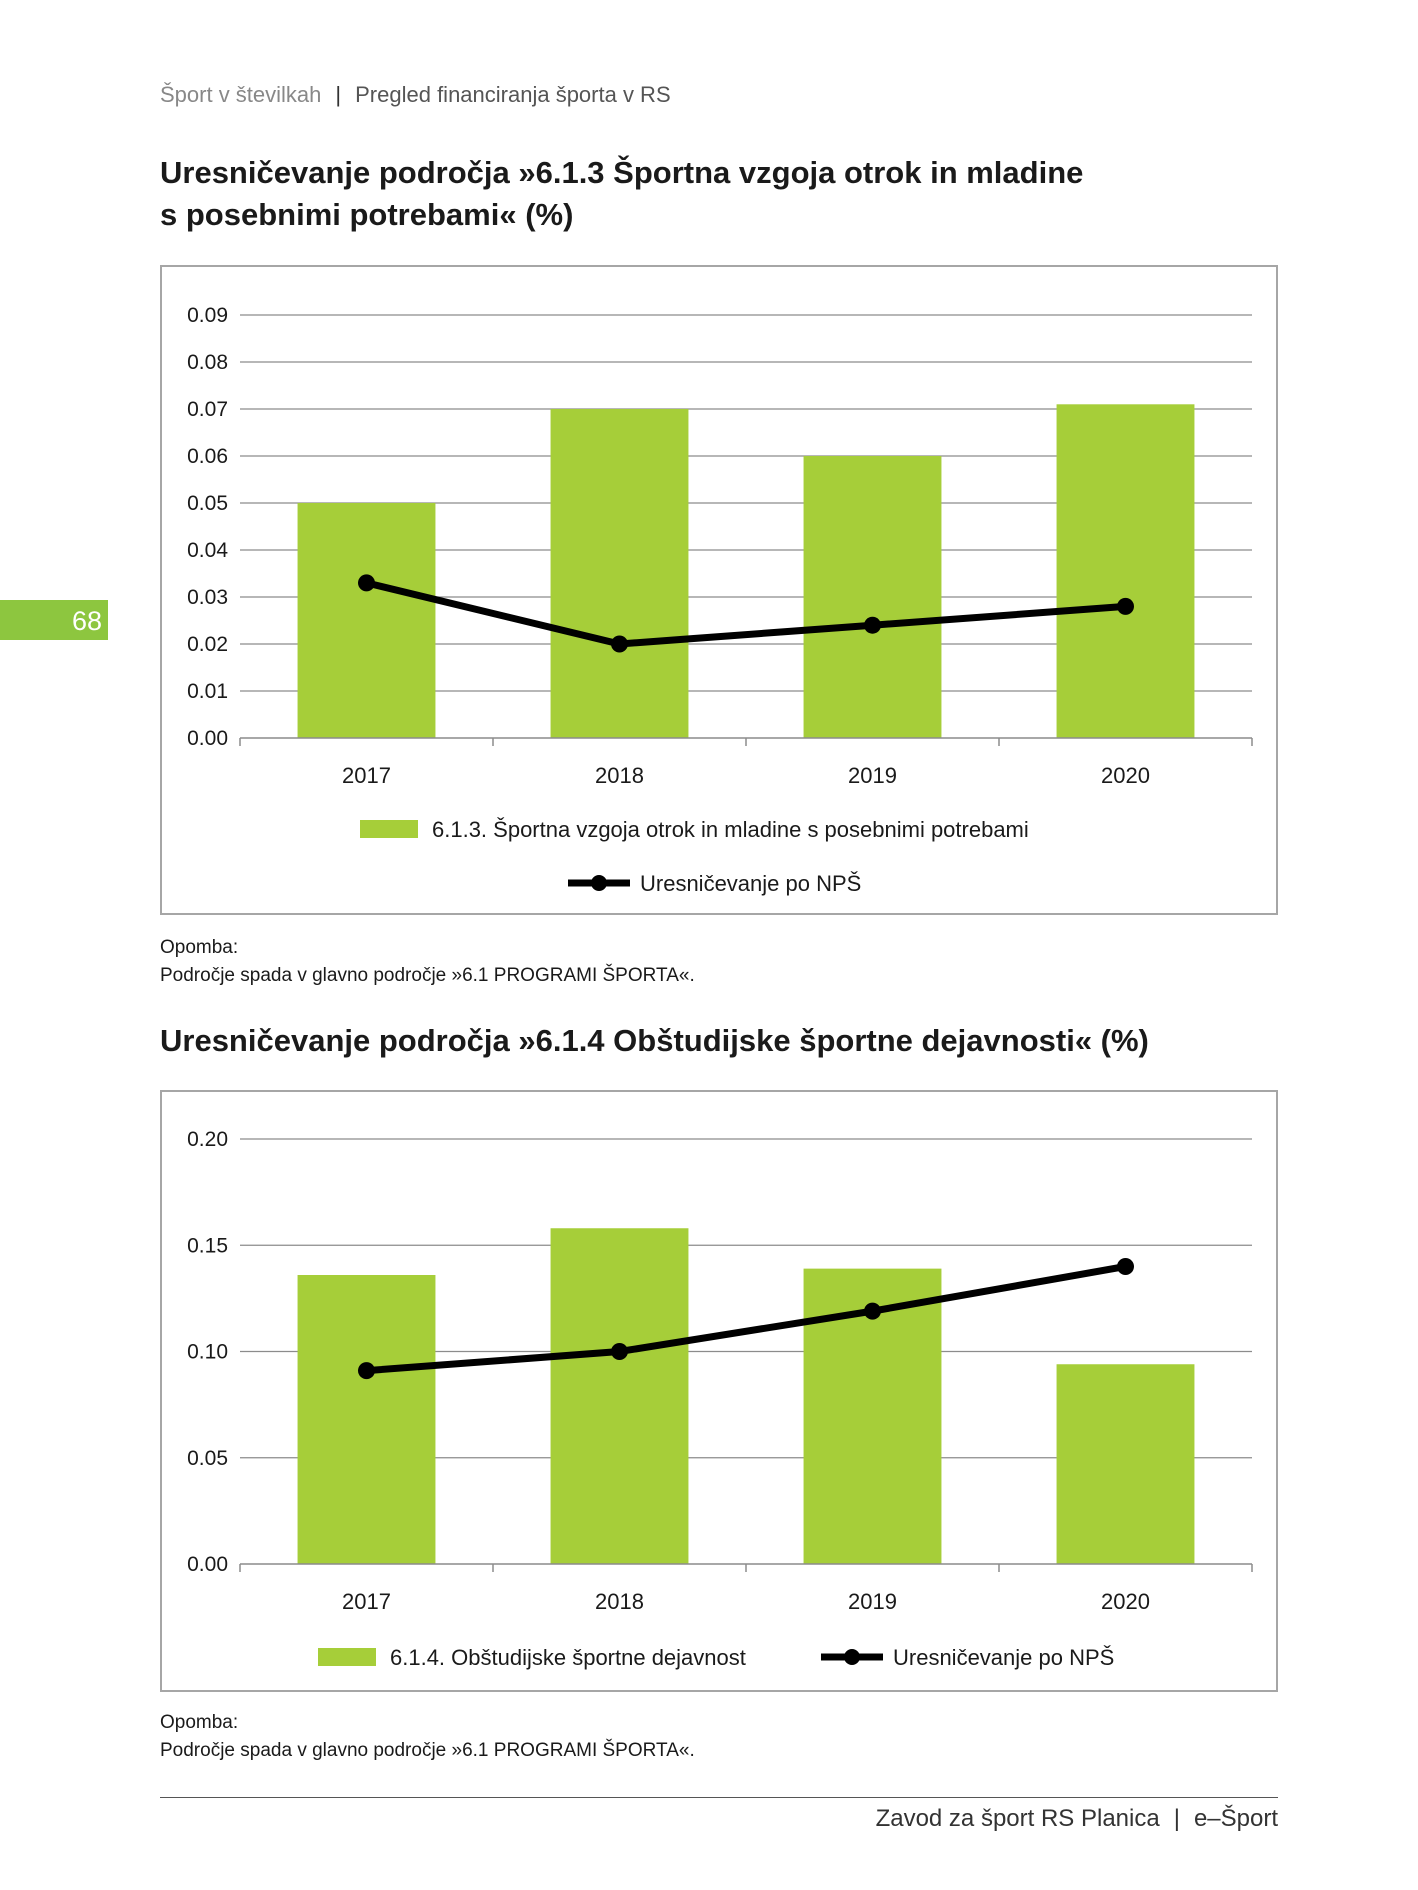 This screenshot has width=1418, height=1890. Describe the element at coordinates (872, 625) in the screenshot. I see `chart-1-line-point-2019` at that location.